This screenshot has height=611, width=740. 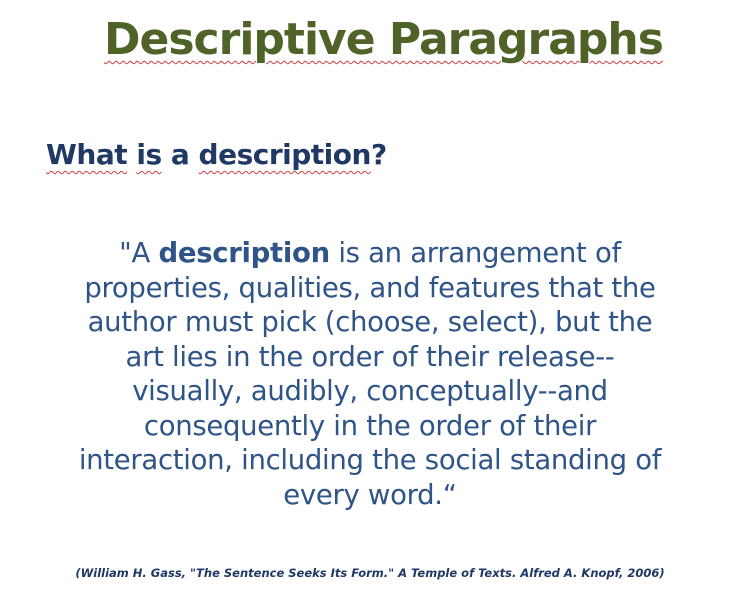 I want to click on subtitle-word-description: description, so click(x=285, y=154).